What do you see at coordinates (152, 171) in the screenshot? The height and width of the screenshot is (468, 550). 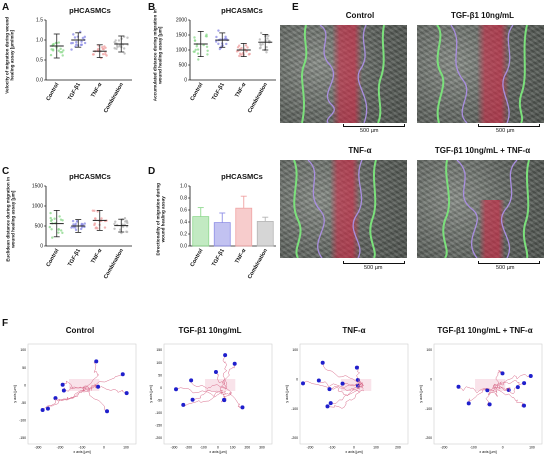 I see `panel-letter-d: D` at bounding box center [152, 171].